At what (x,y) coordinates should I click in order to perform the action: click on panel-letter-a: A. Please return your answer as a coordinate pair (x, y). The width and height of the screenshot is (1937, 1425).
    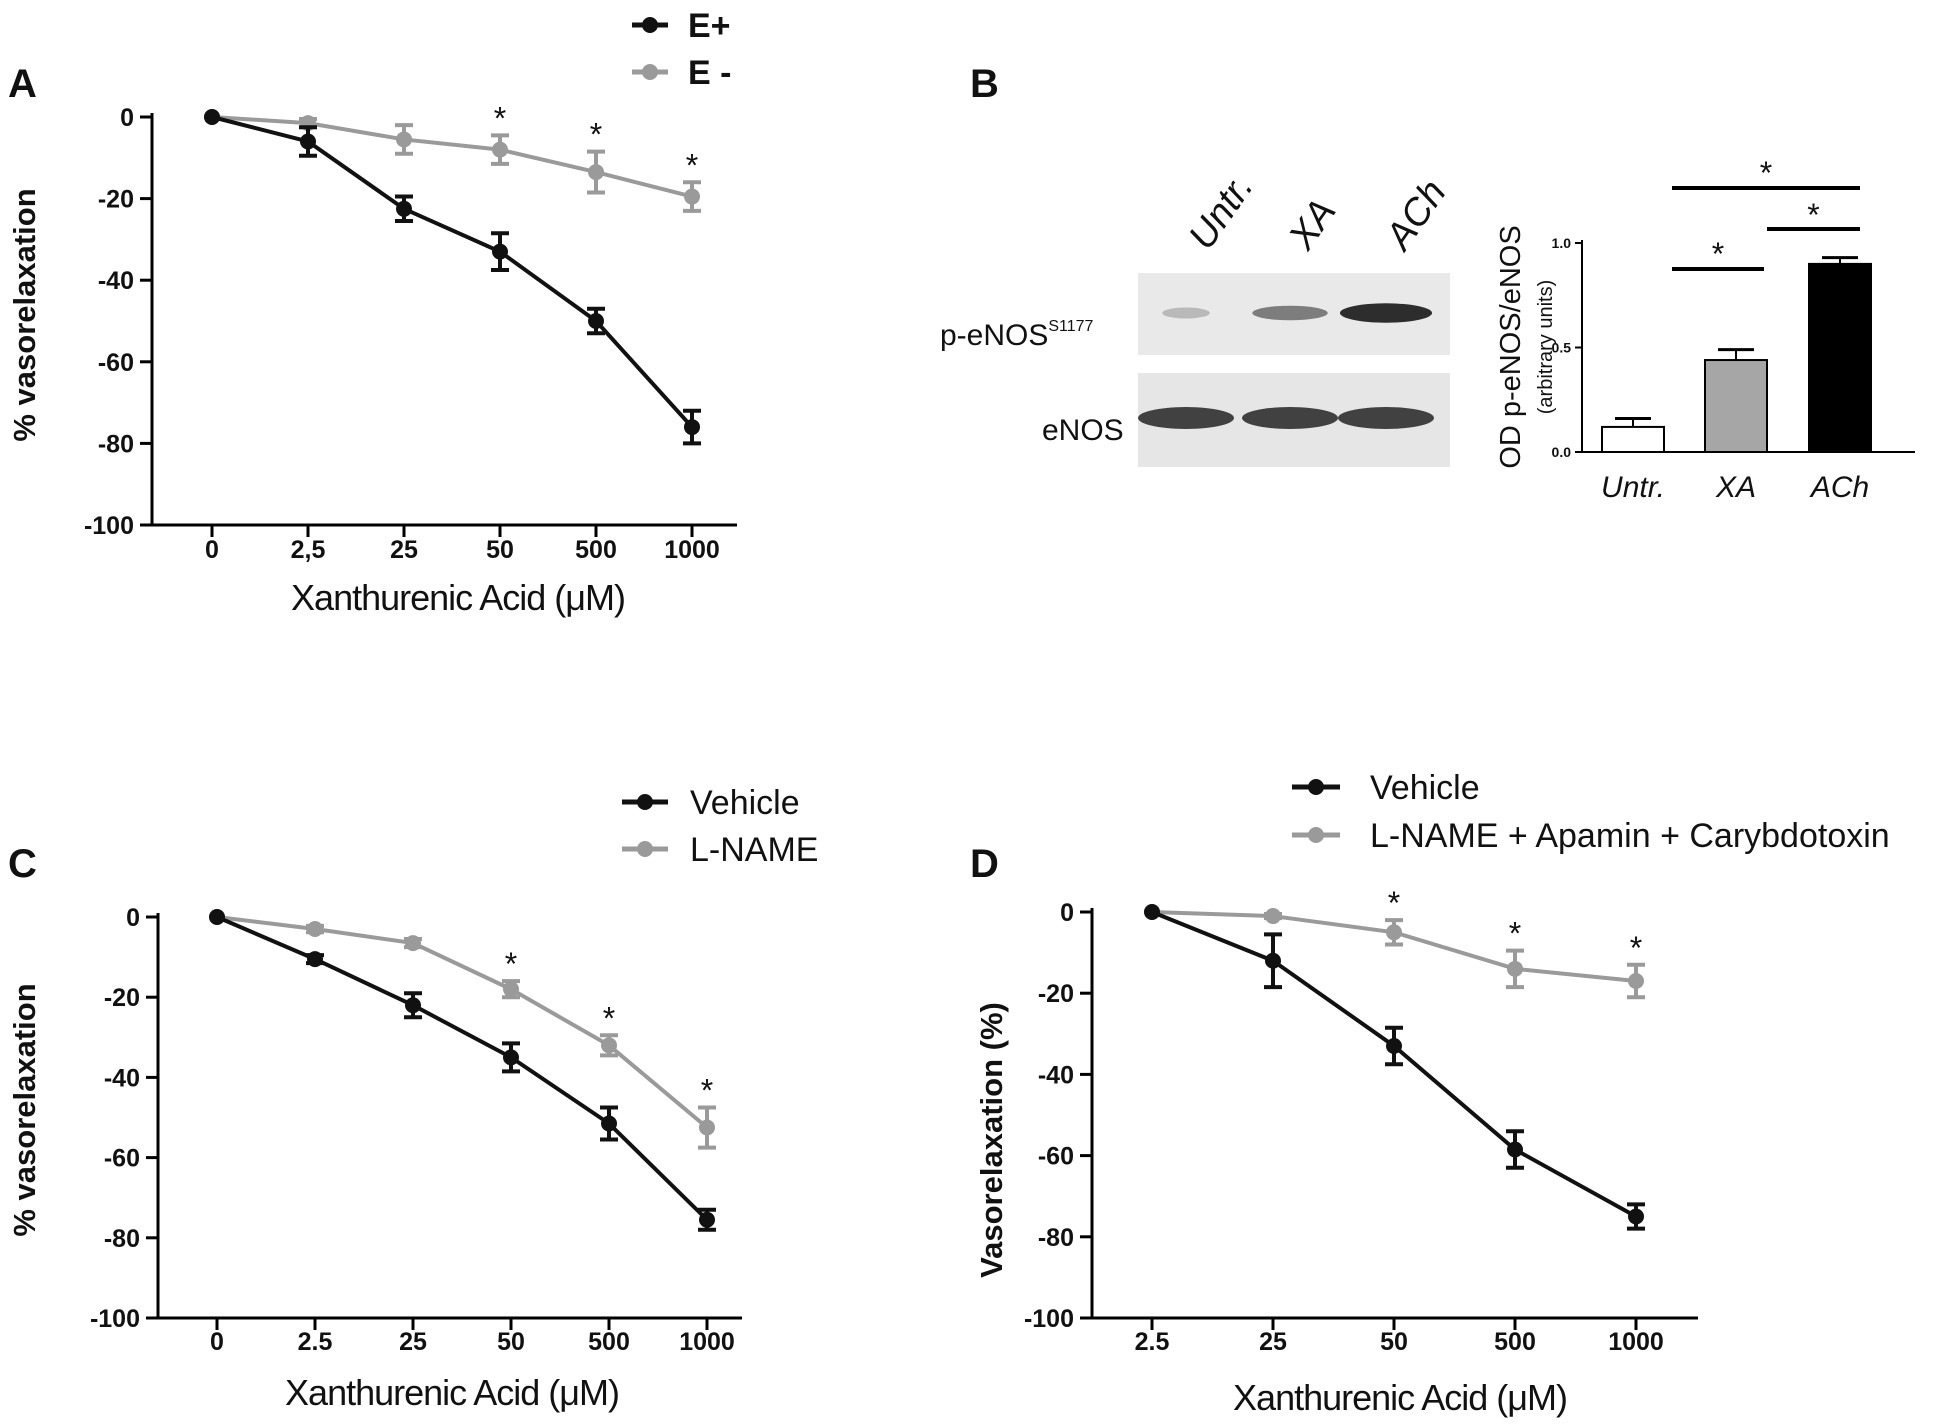
    Looking at the image, I should click on (22, 84).